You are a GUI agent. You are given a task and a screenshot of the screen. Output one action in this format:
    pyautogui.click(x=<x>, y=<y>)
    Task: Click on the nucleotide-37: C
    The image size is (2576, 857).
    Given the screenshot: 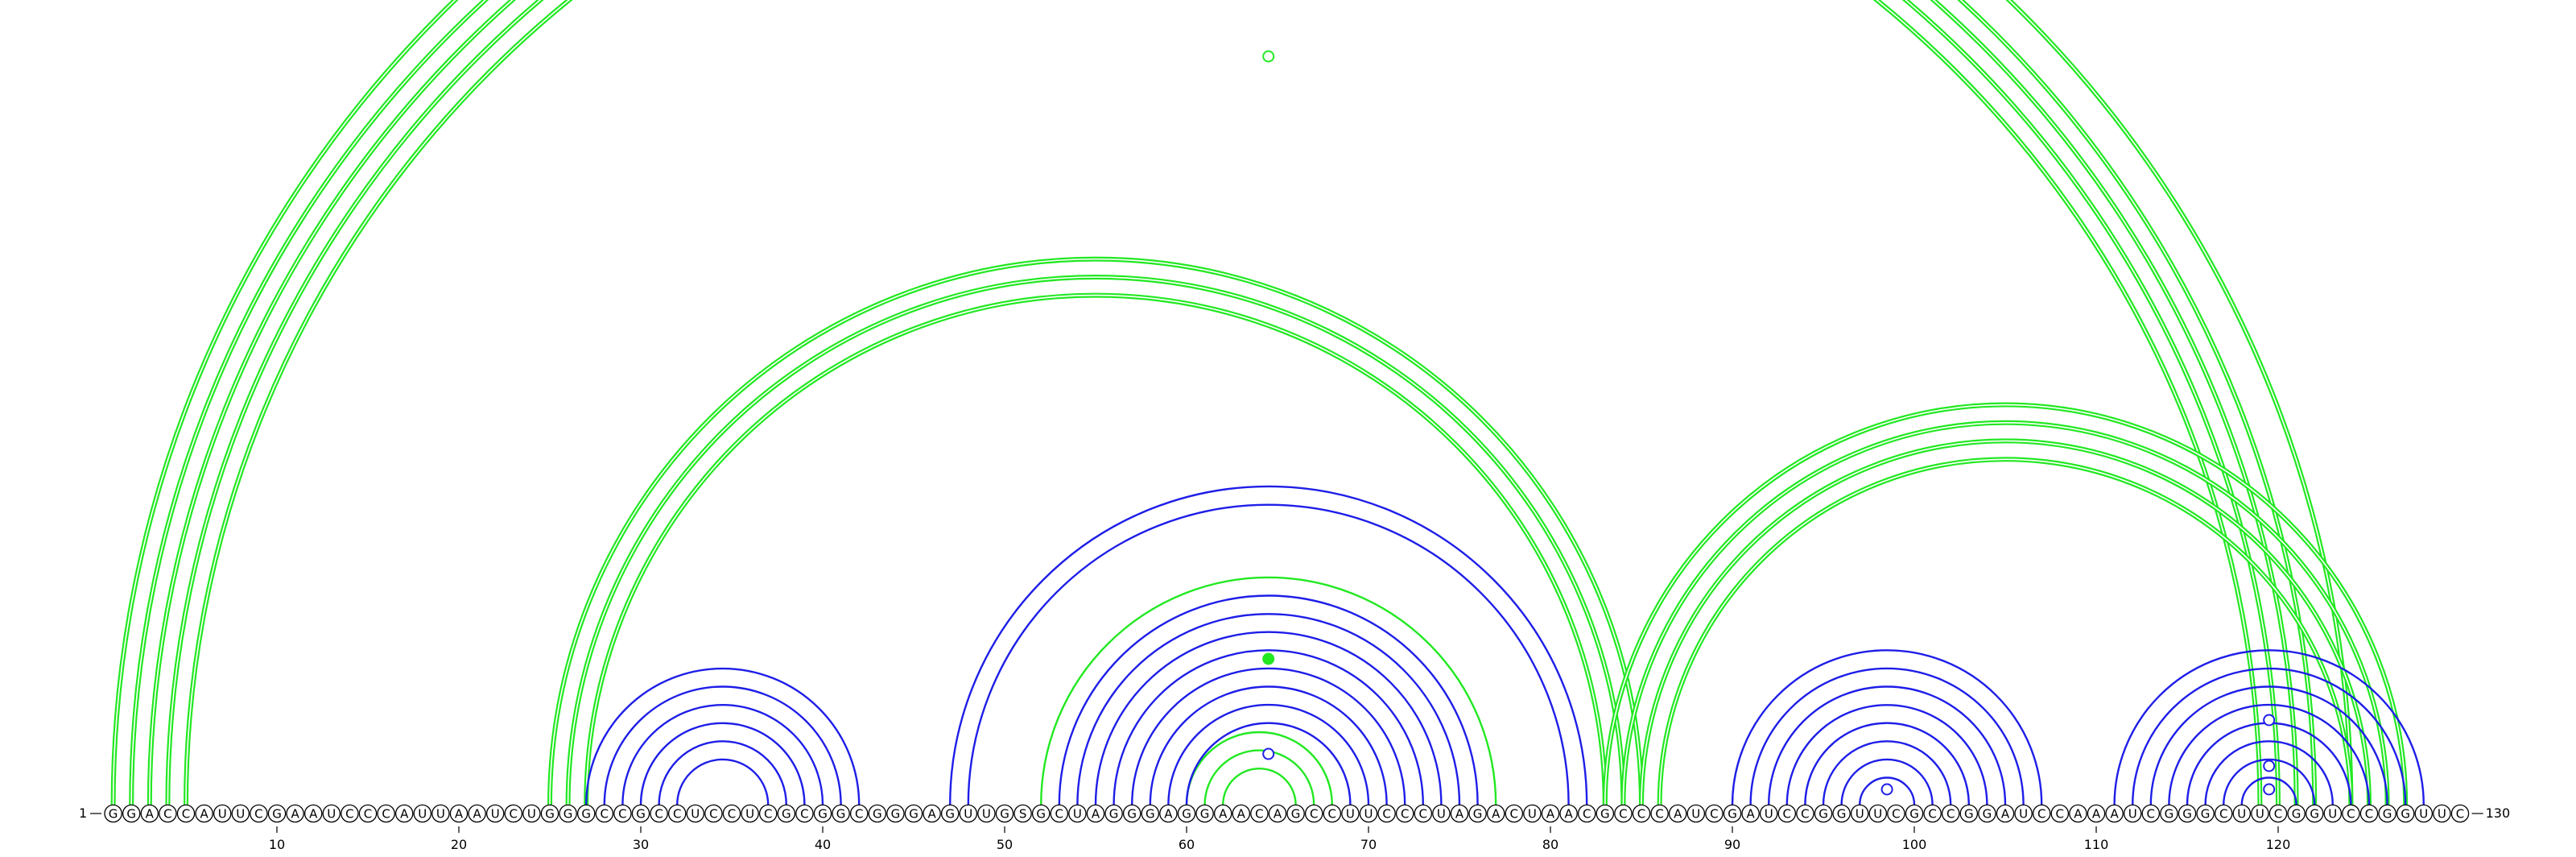 What is the action you would take?
    pyautogui.click(x=768, y=813)
    